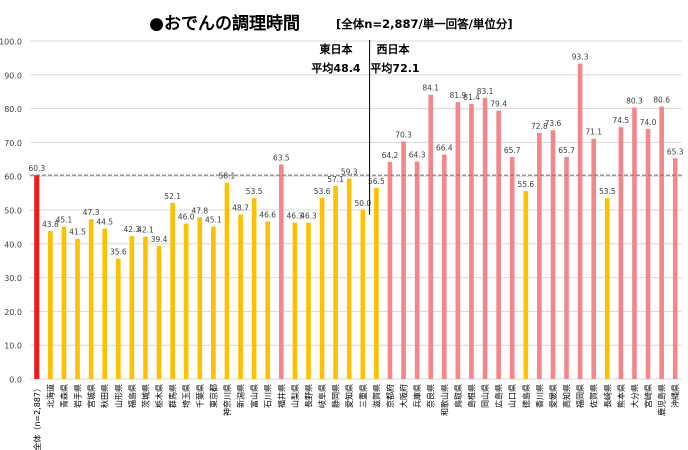  I want to click on y-tick-label: 20.0, so click(13, 312).